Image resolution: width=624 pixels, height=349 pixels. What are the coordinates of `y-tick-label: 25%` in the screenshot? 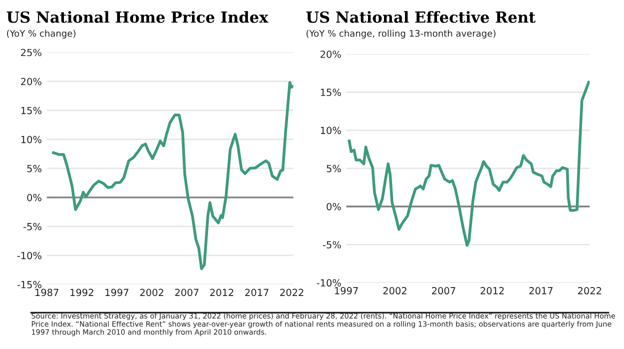 It's located at (31, 52).